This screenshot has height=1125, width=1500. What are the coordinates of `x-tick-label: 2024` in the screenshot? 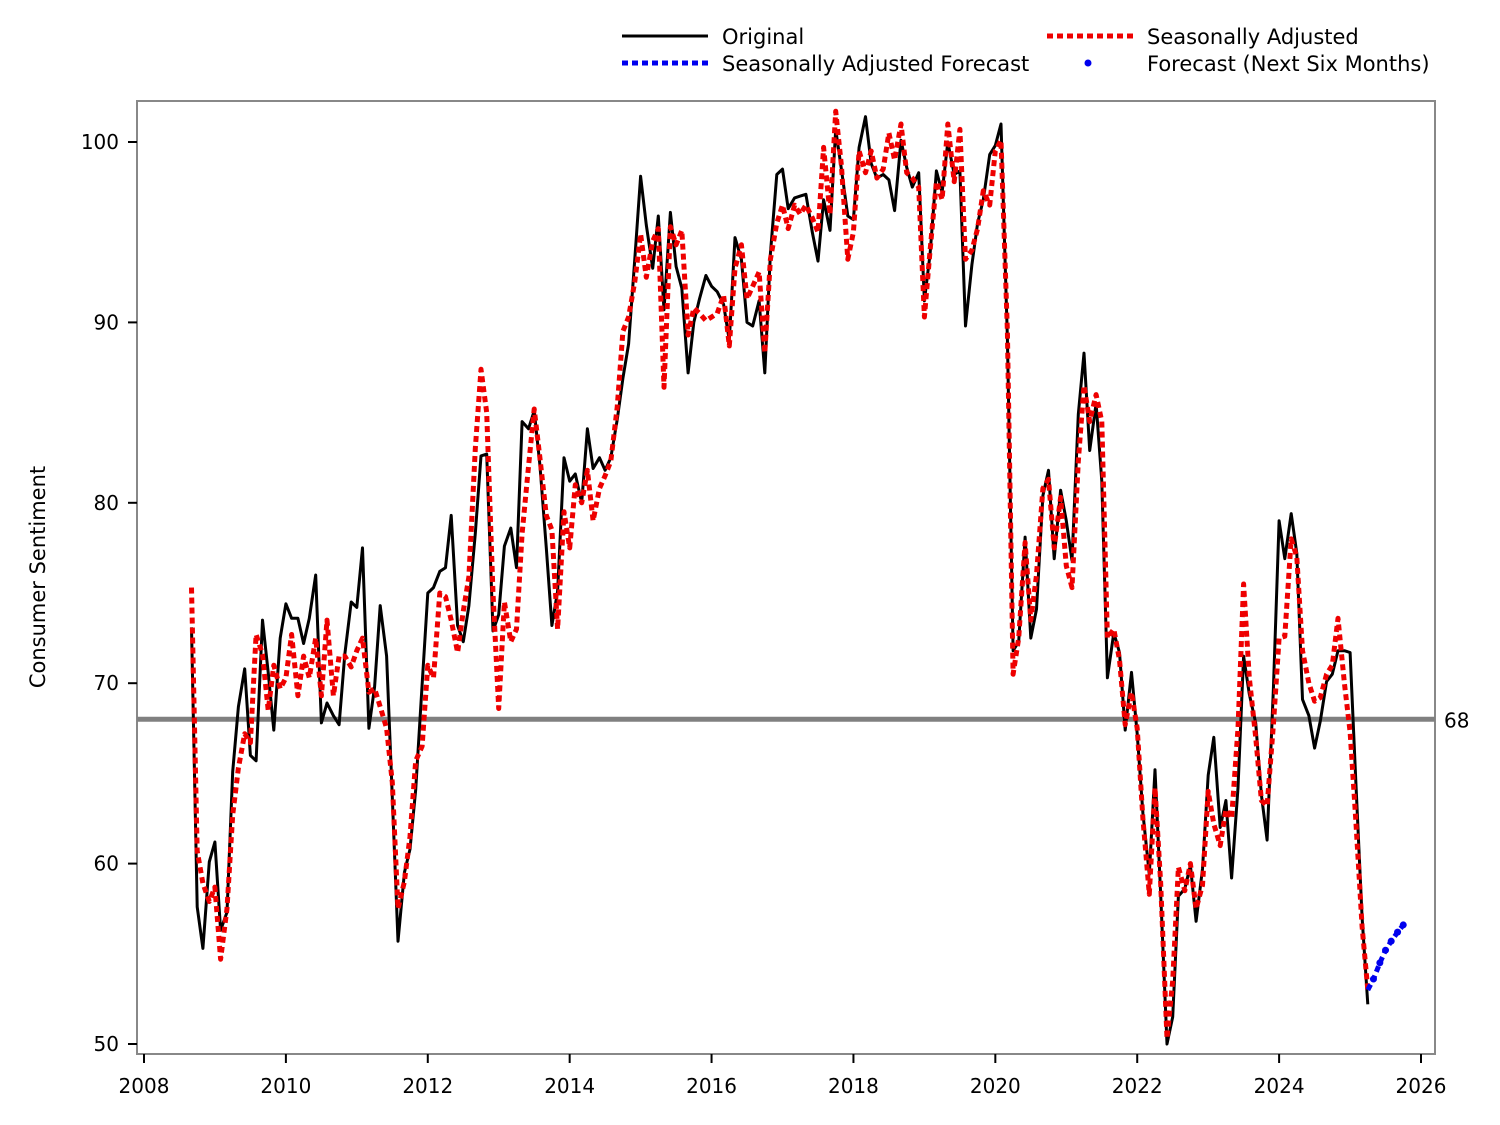 It's located at (1279, 1086).